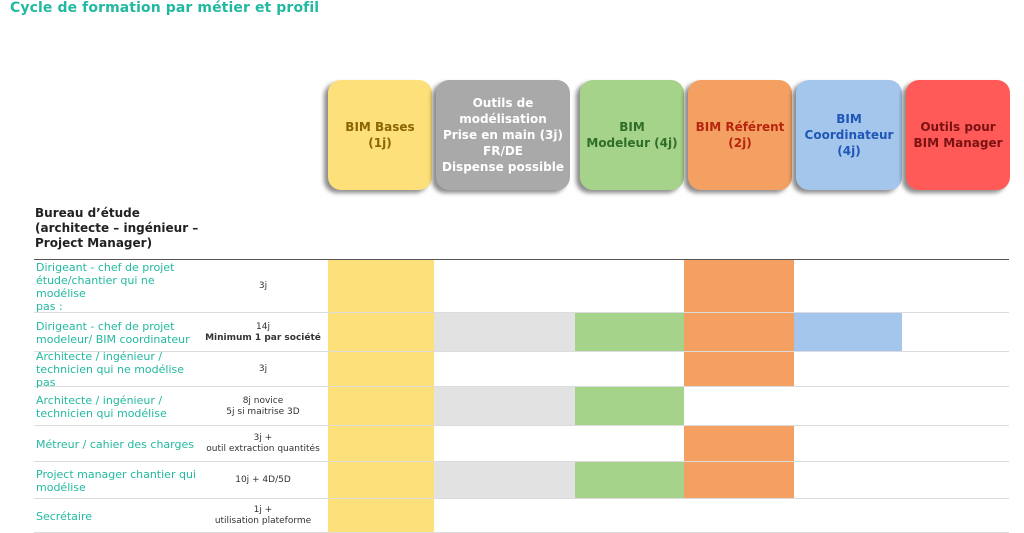  Describe the element at coordinates (263, 411) in the screenshot. I see `duration-note: 5j si maitrise 3D` at that location.